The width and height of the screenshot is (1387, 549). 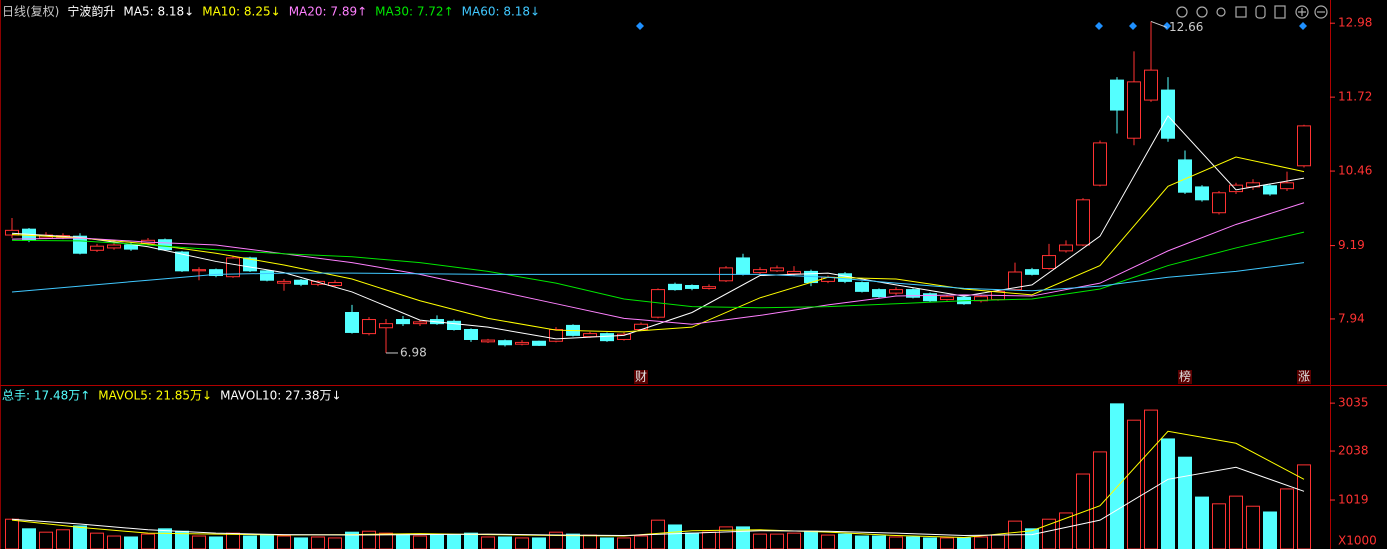 What do you see at coordinates (501, 12) in the screenshot?
I see `legend-entry: MA60: 8.18↓` at bounding box center [501, 12].